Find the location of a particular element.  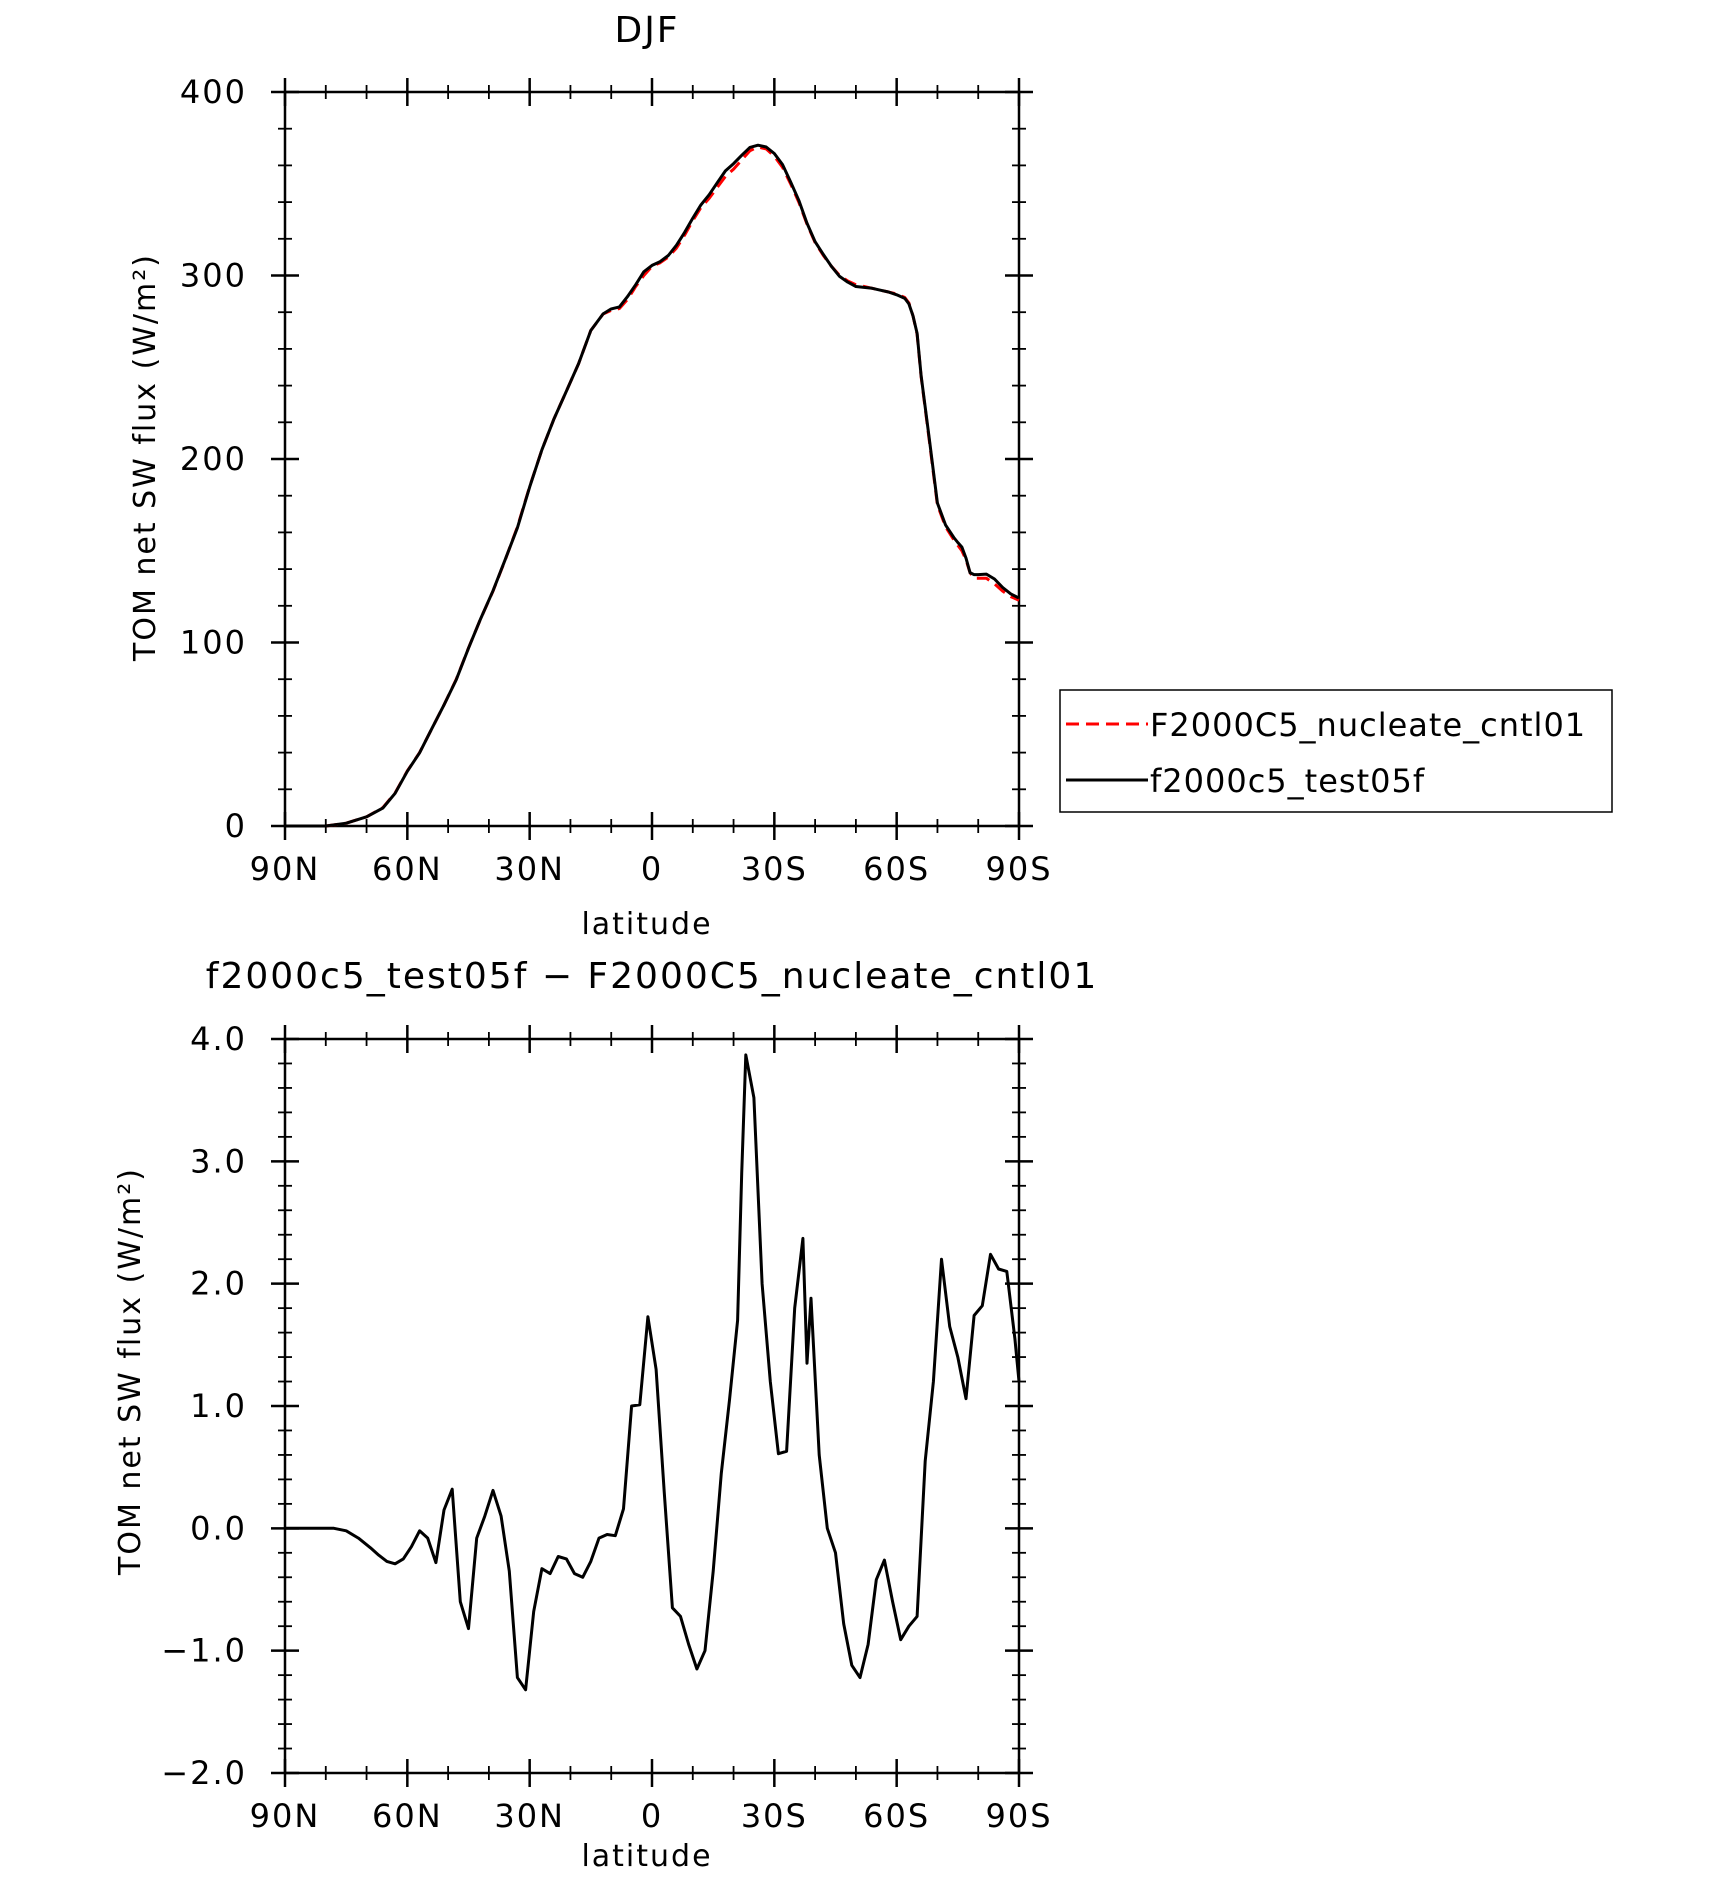

top-y-tick-label: 0 is located at coordinates (236, 826).